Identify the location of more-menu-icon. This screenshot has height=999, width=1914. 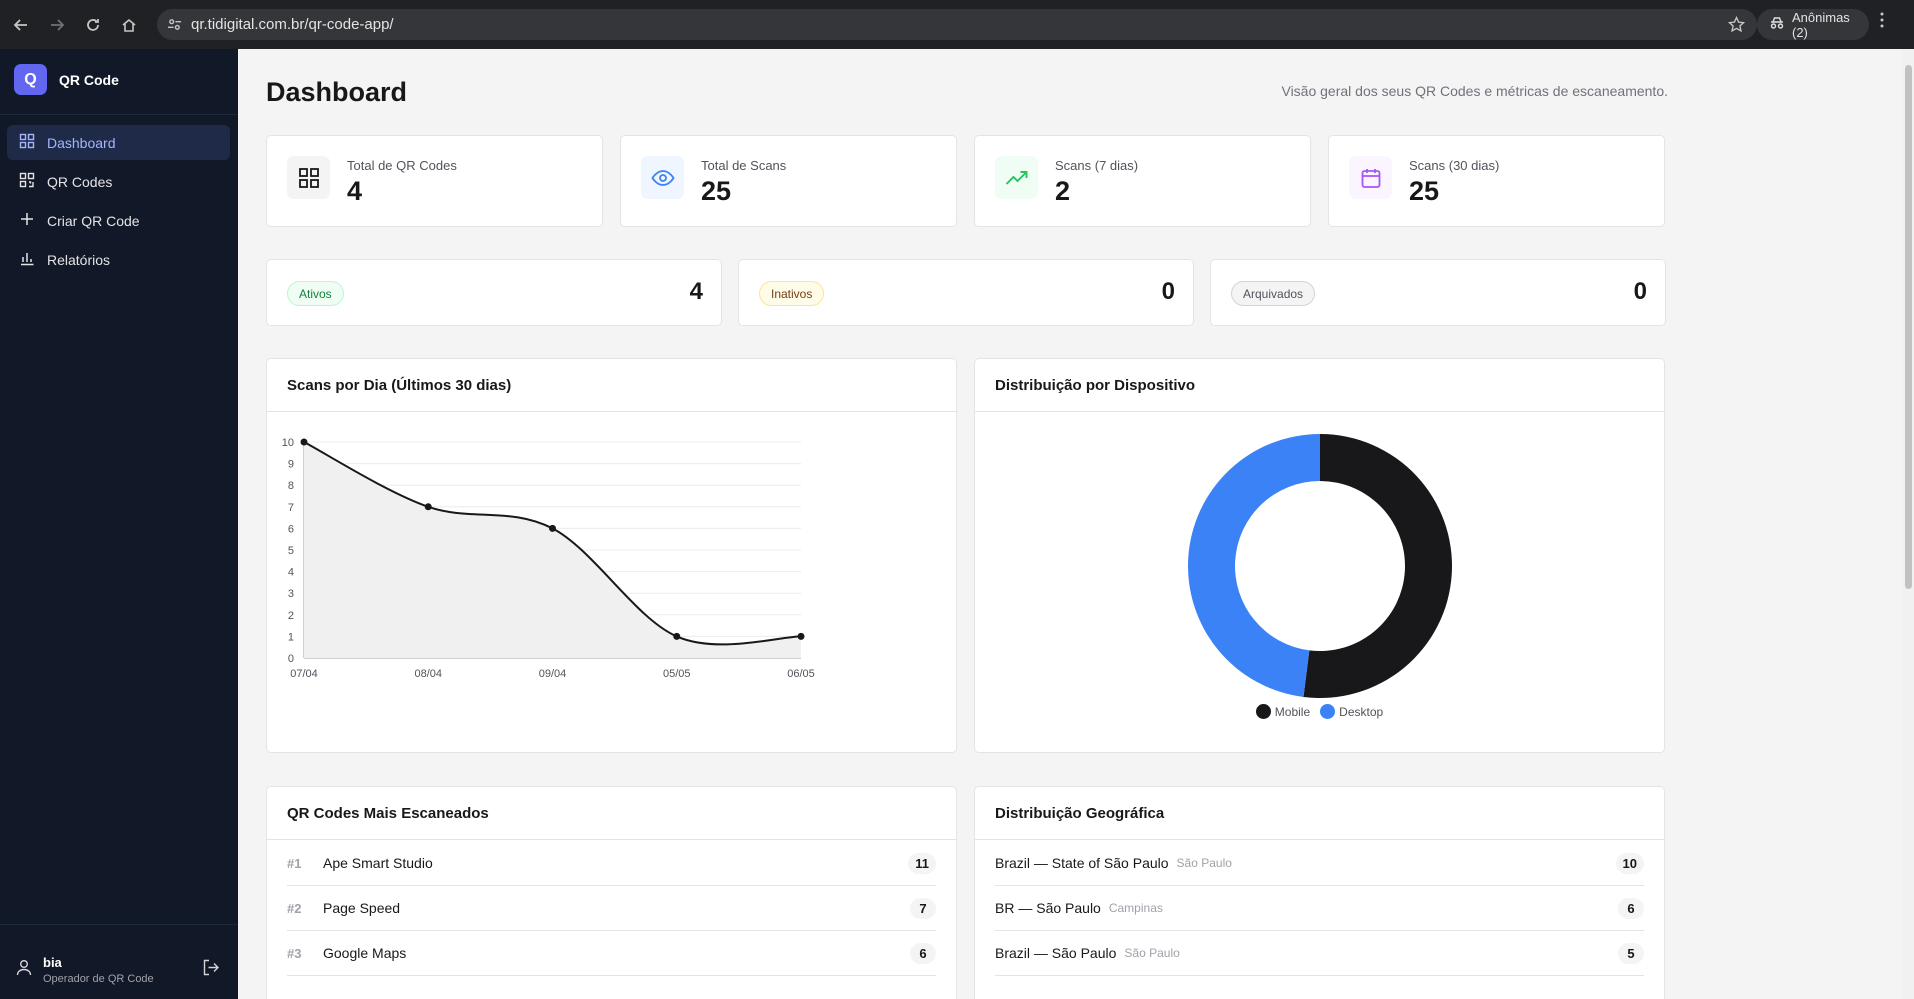
(1882, 22).